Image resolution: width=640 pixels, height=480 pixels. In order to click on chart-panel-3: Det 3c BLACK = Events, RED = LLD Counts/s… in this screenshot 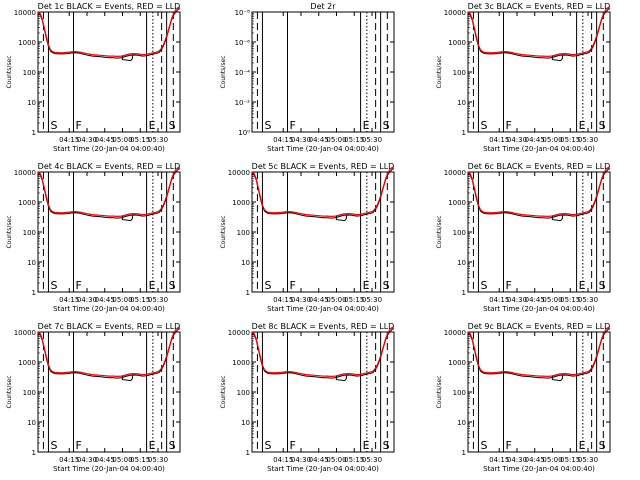, I will do `click(523, 77)`.